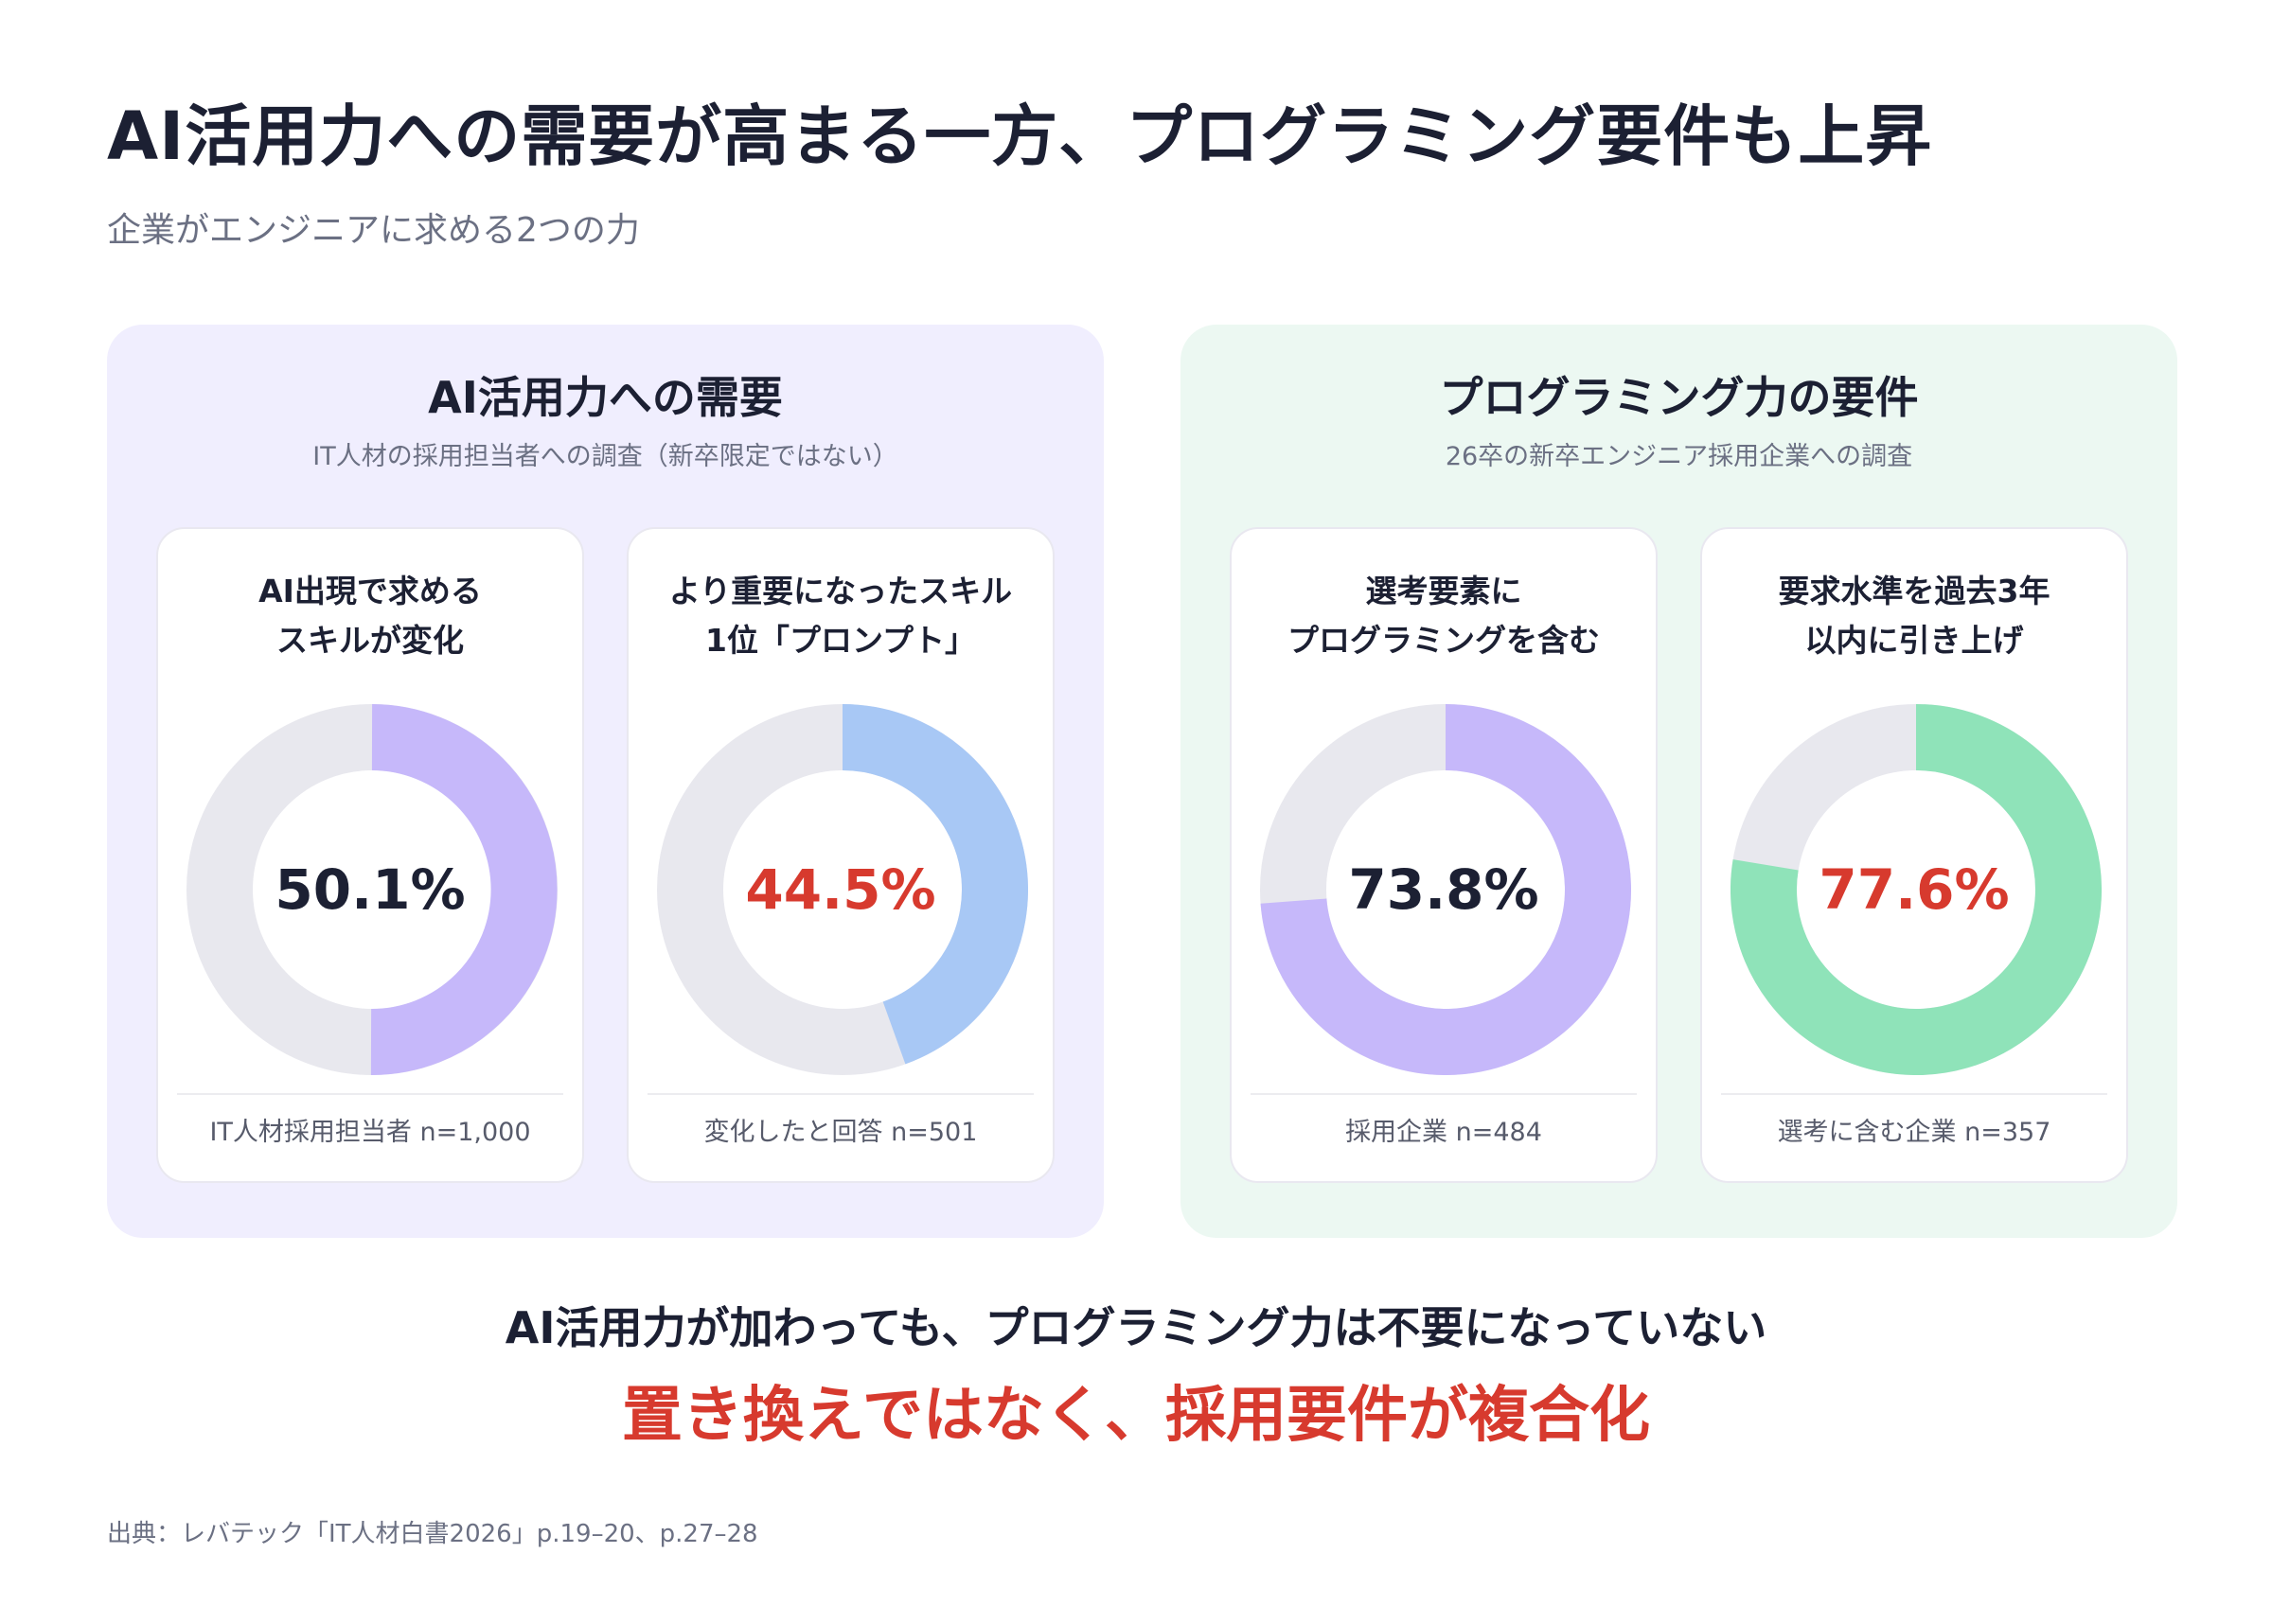 This screenshot has height=1624, width=2272. What do you see at coordinates (1914, 591) in the screenshot?
I see `chart-title-line: 要求水準を過去3年` at bounding box center [1914, 591].